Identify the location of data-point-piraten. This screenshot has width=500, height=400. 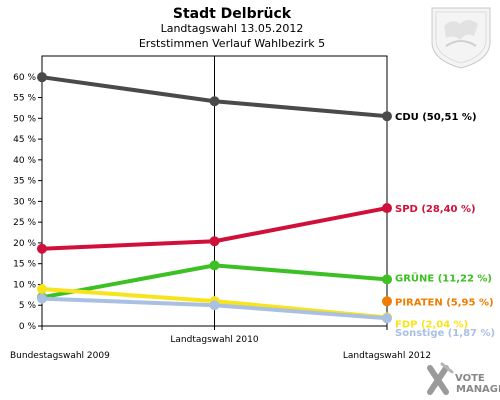
(387, 301).